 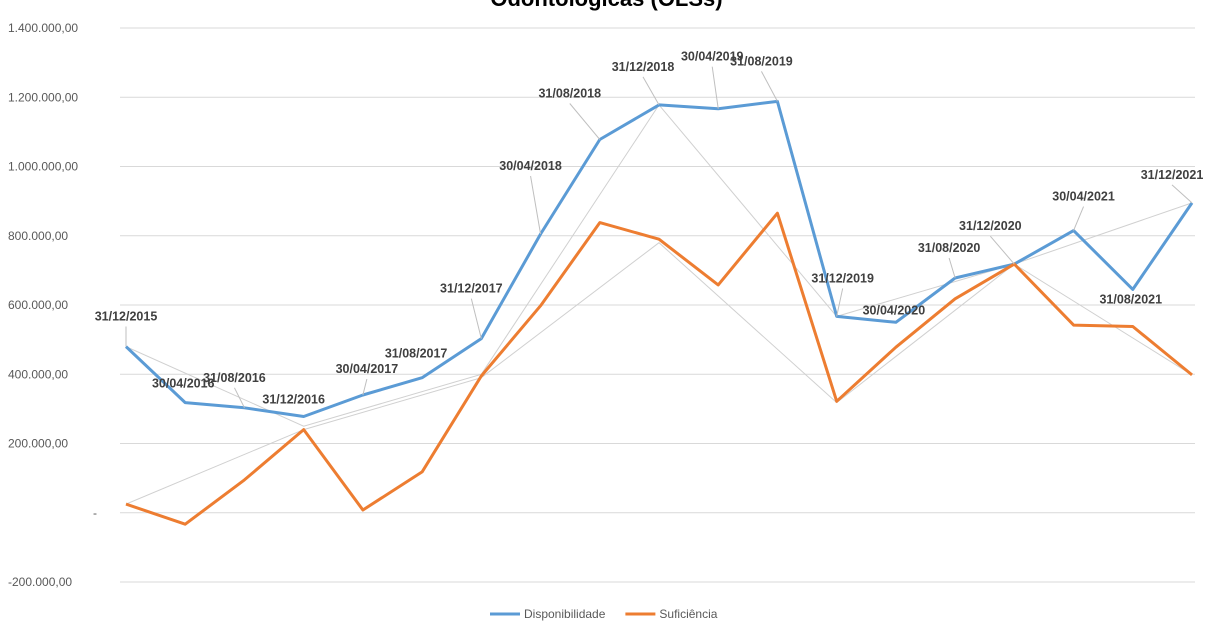 I want to click on y-tick-label: 400.000,00, so click(x=38, y=374).